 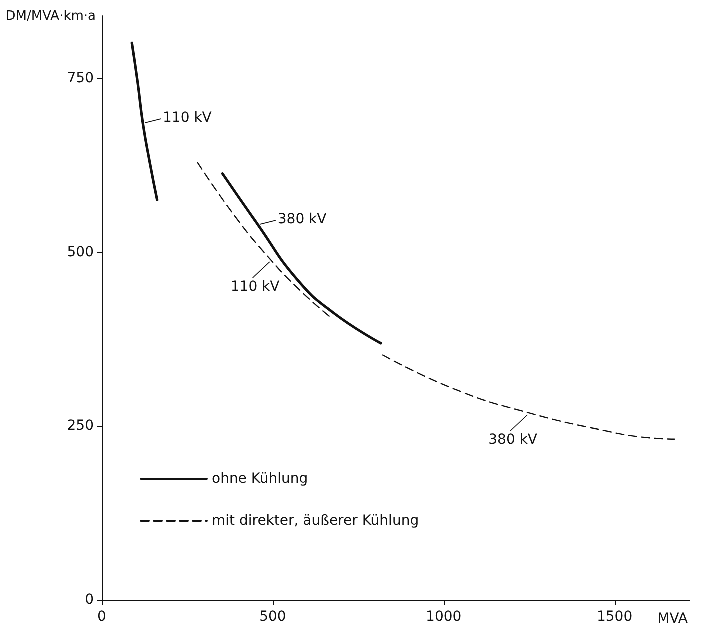 I want to click on y-tick-label: 0, so click(x=89, y=600).